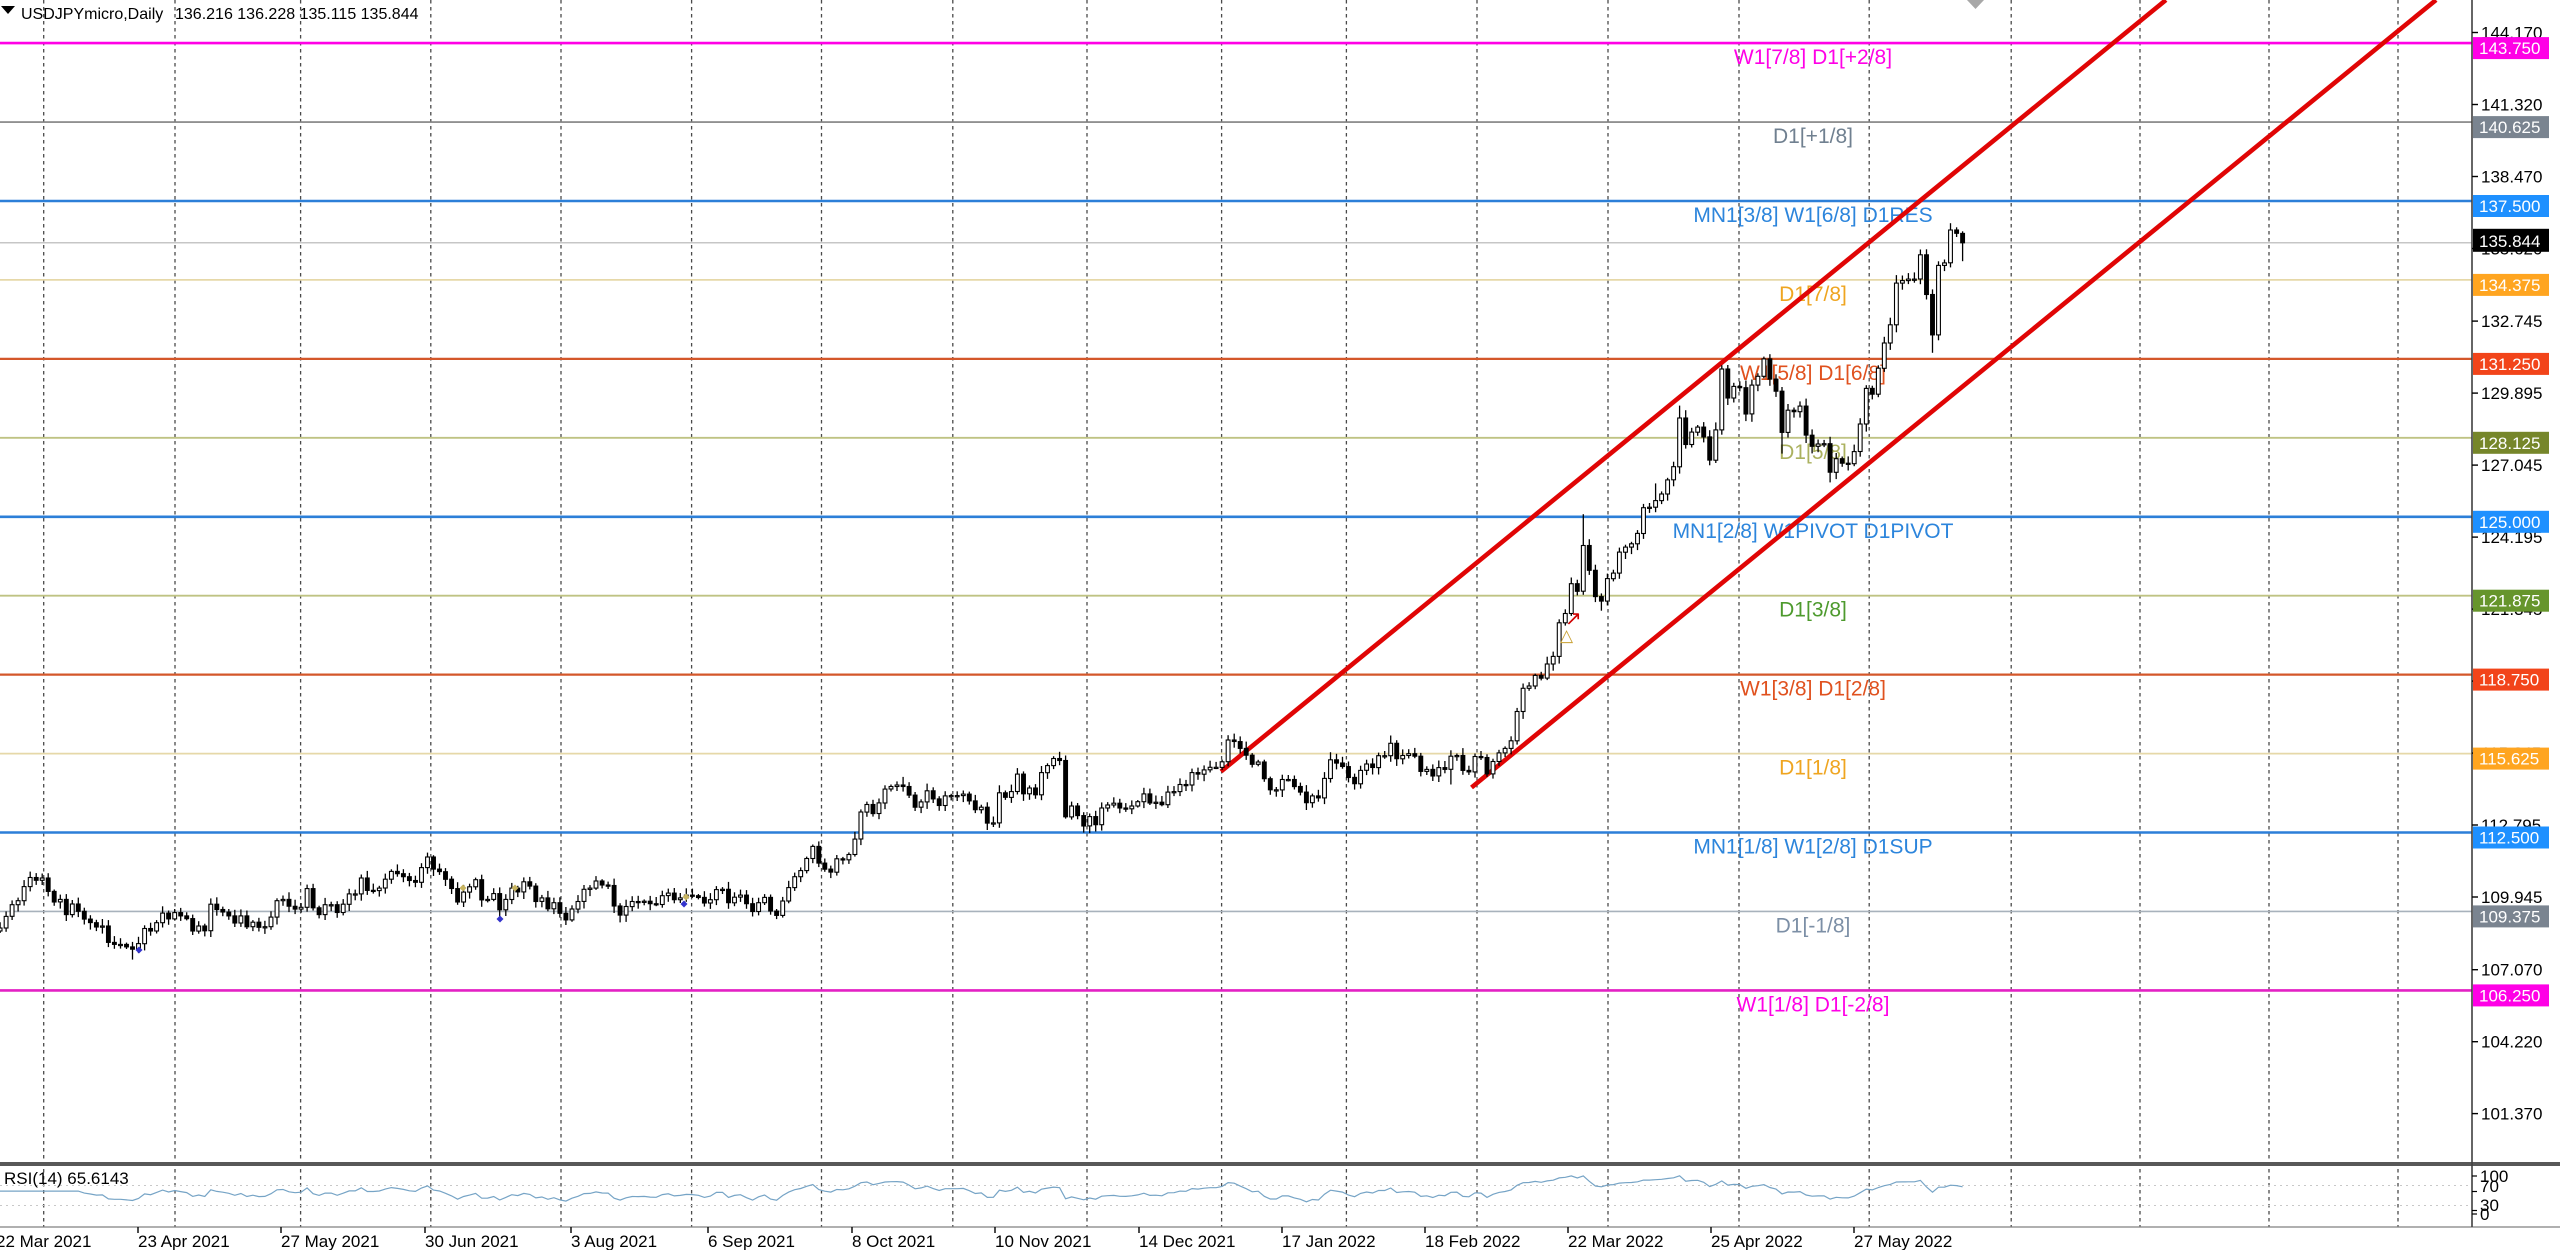  I want to click on svg-text: 140.625, so click(2509, 127).